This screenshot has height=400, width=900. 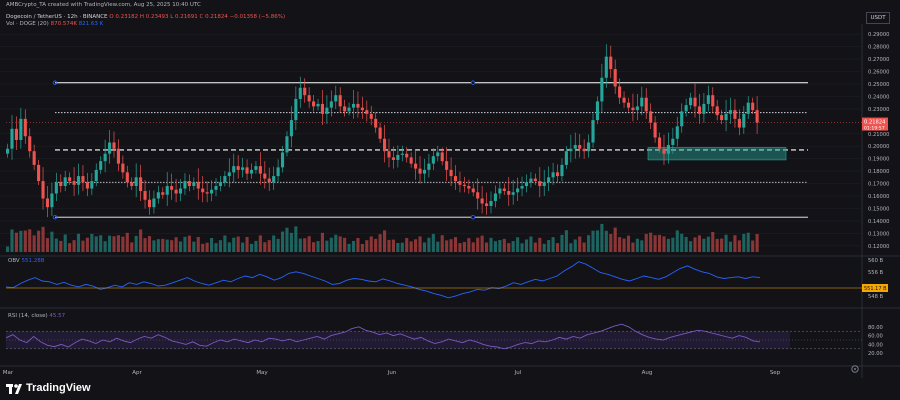 I want to click on y-tick-label: 0.23000, so click(x=878, y=110).